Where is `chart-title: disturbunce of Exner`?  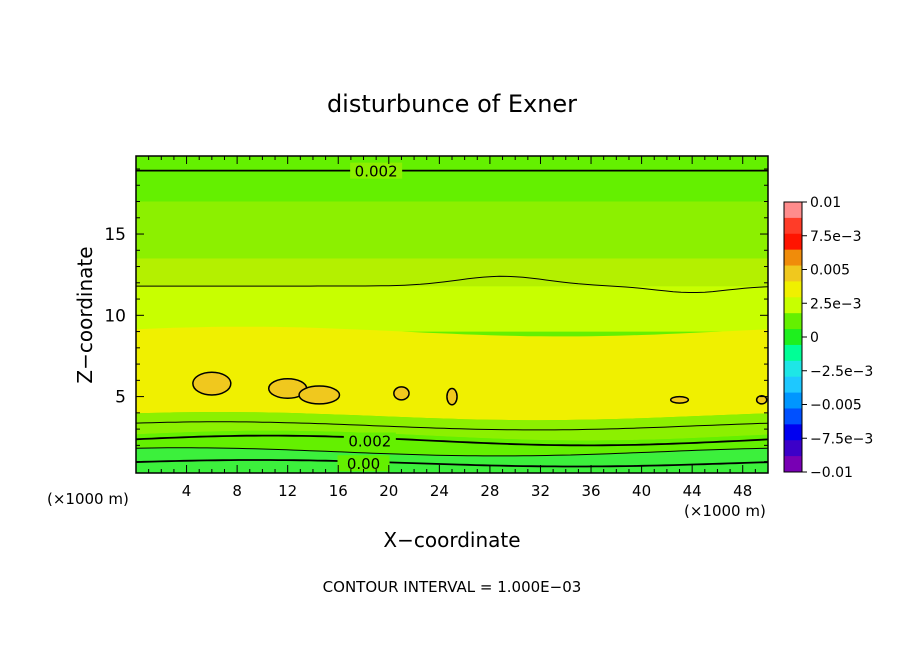 chart-title: disturbunce of Exner is located at coordinates (452, 104).